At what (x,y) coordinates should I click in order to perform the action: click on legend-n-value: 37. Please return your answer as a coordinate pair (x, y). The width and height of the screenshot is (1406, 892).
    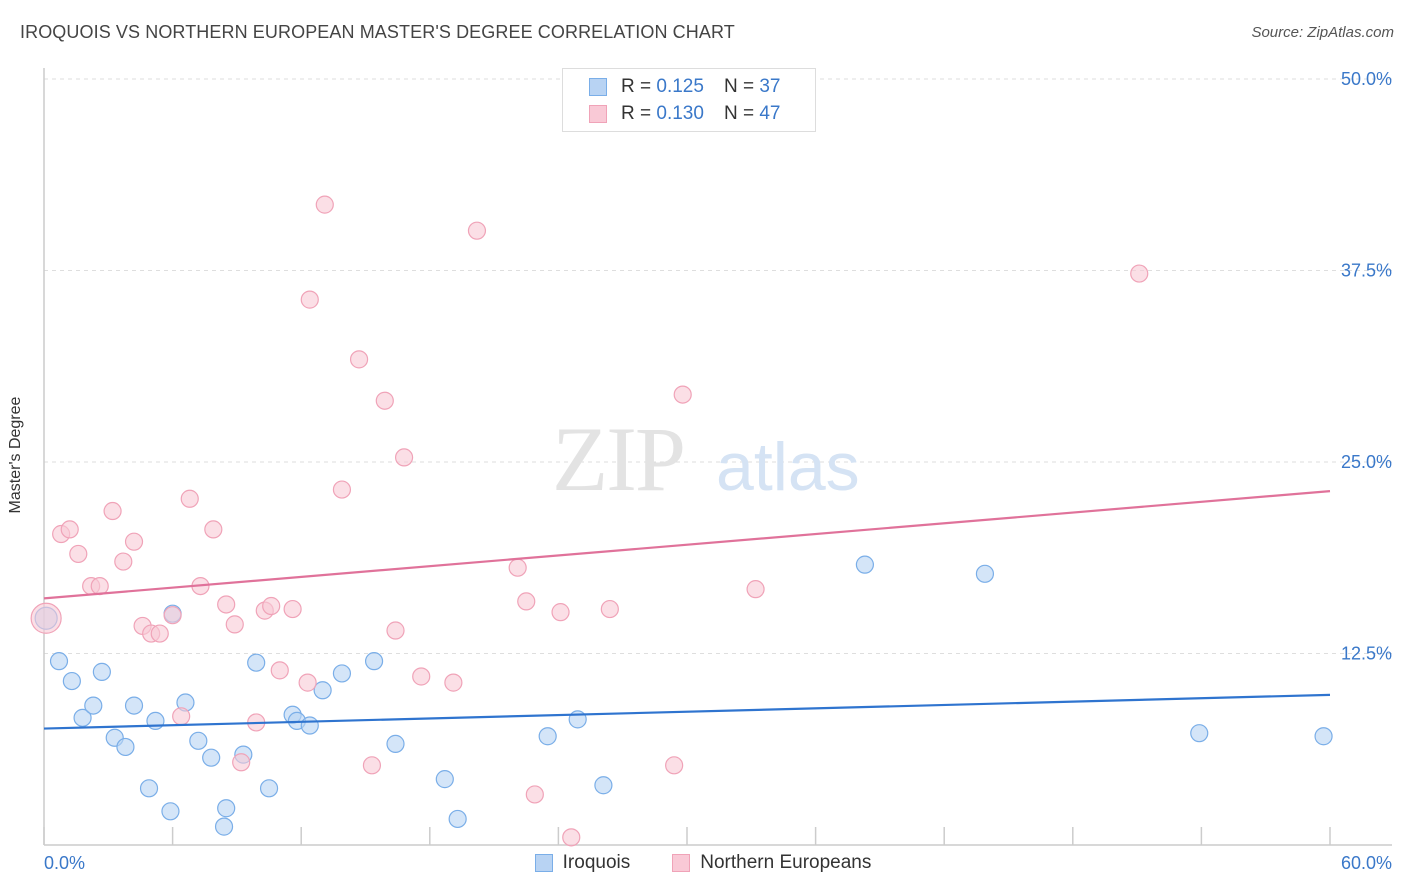
    Looking at the image, I should click on (770, 86).